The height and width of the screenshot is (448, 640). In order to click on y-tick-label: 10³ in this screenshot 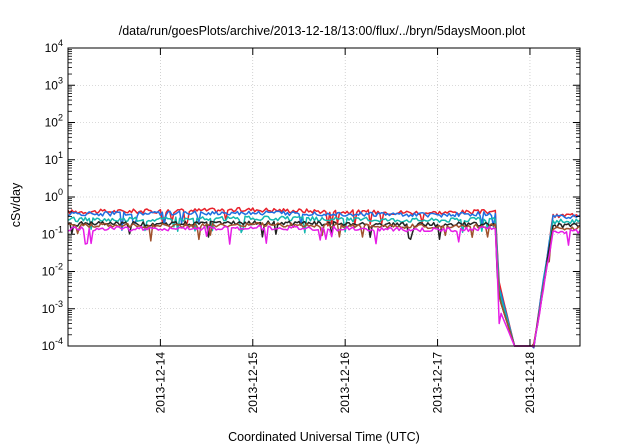, I will do `click(54, 83)`.